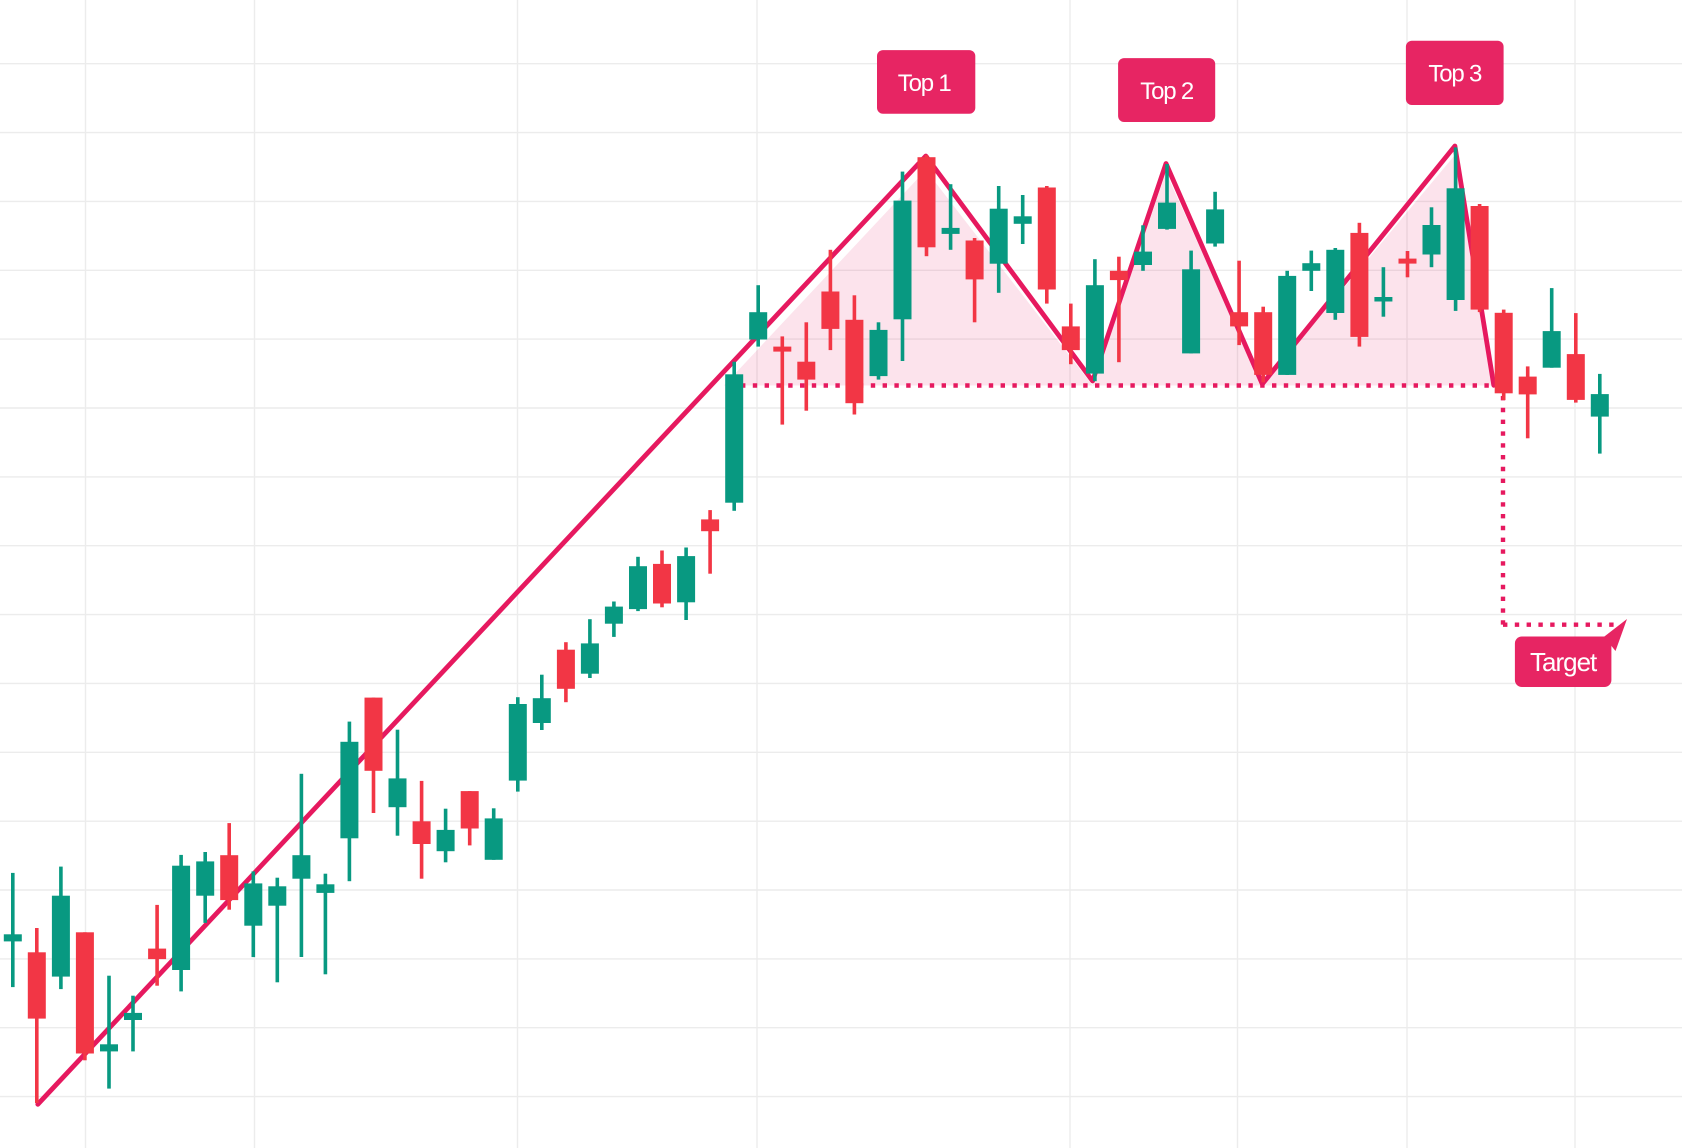 The image size is (1682, 1148). What do you see at coordinates (1455, 74) in the screenshot?
I see `svg-text: Top 3` at bounding box center [1455, 74].